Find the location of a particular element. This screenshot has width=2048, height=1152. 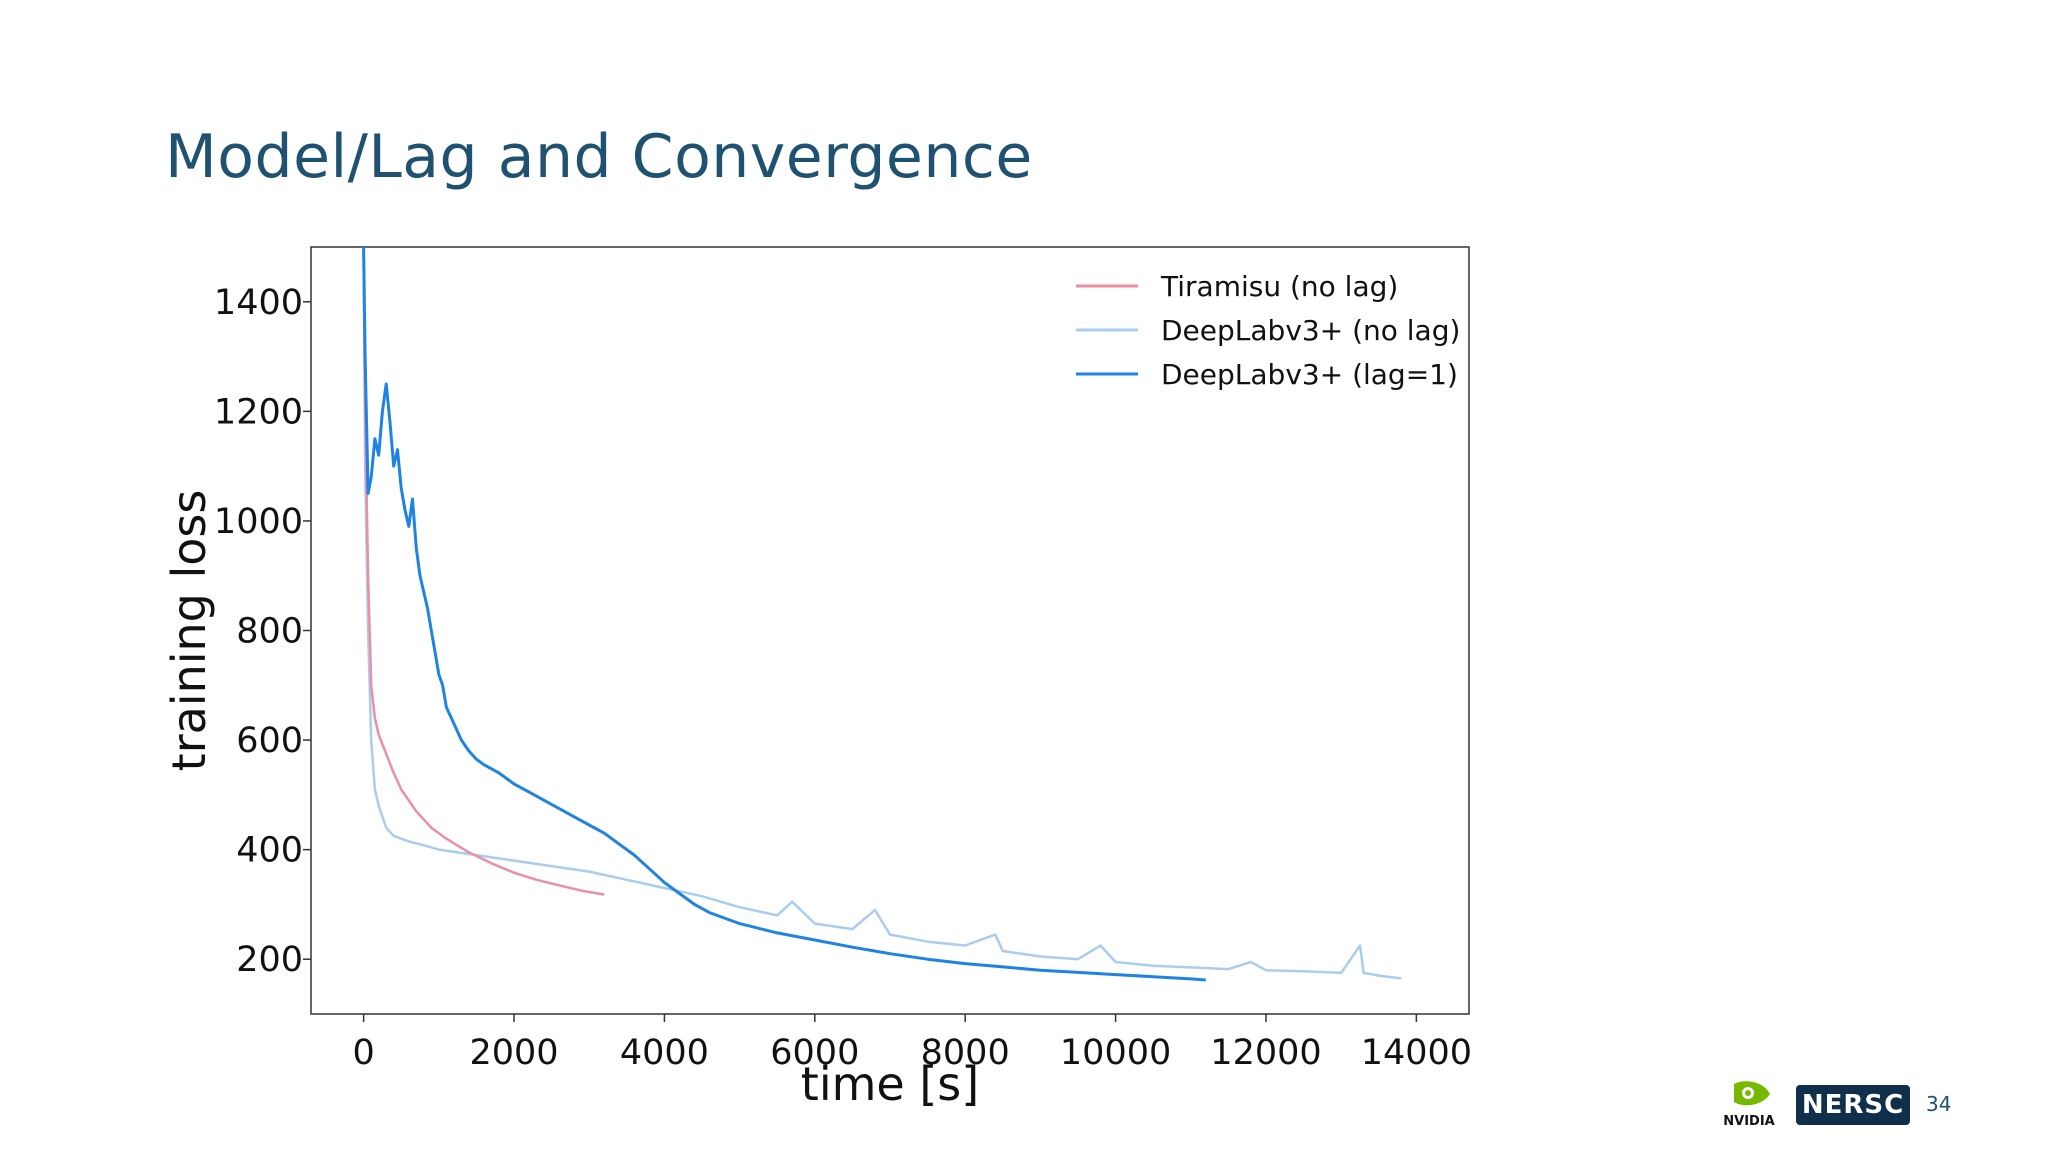

x-tick-label: 2000 is located at coordinates (513, 1053).